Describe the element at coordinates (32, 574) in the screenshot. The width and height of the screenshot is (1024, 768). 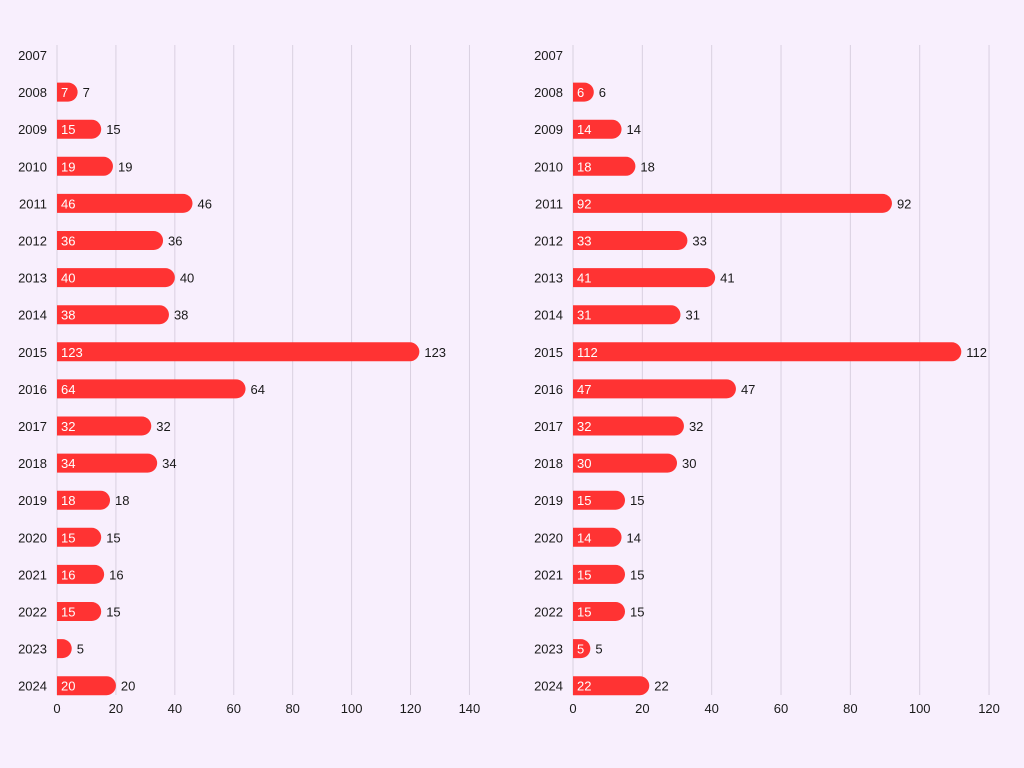
I see `y-category-label: 2021` at that location.